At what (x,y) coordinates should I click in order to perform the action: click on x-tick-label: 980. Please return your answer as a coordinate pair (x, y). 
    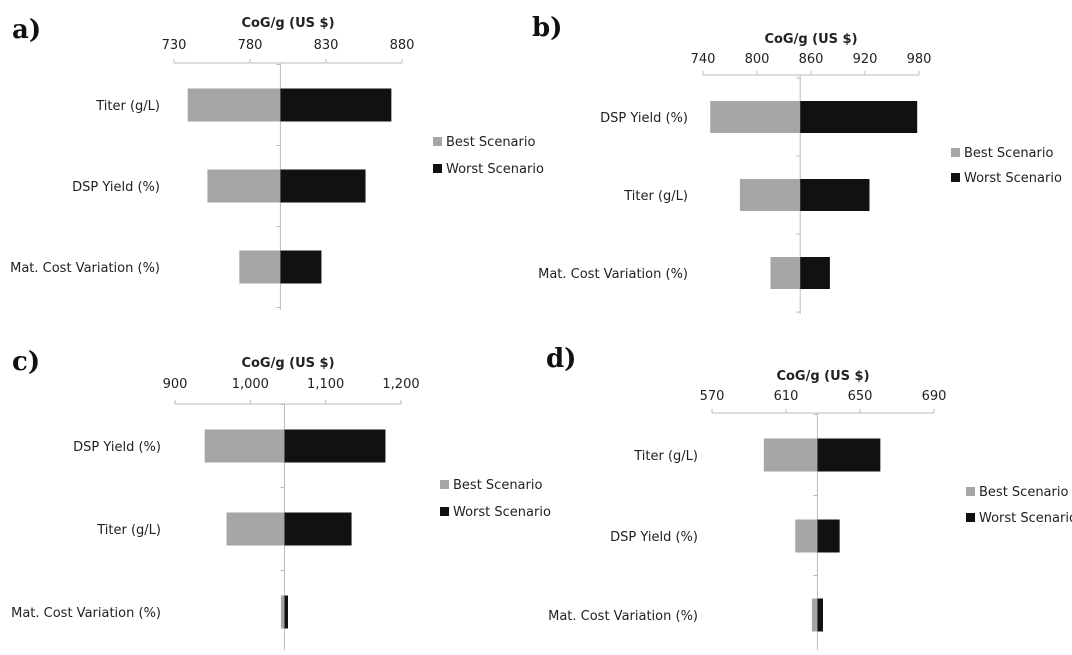
    Looking at the image, I should click on (919, 59).